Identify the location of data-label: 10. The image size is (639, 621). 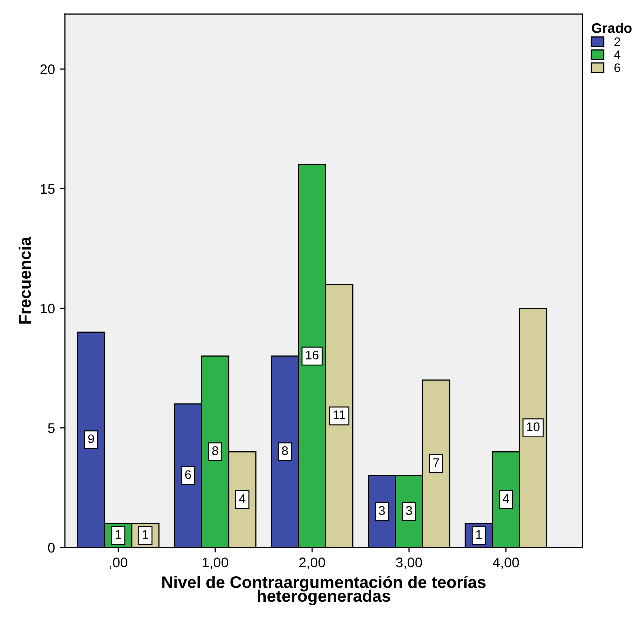
(533, 427).